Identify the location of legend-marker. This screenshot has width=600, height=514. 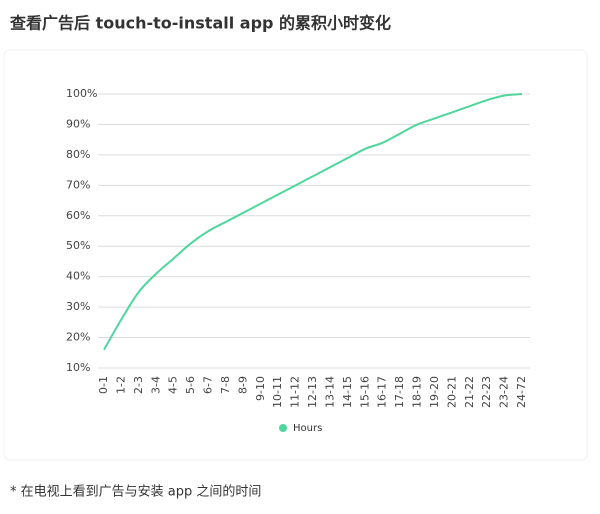
(283, 428).